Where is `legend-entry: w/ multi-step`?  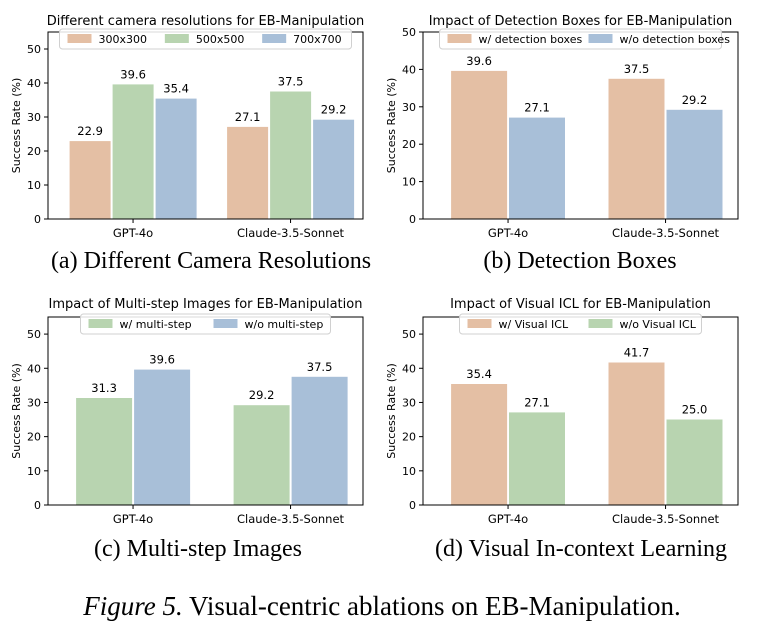 legend-entry: w/ multi-step is located at coordinates (156, 324).